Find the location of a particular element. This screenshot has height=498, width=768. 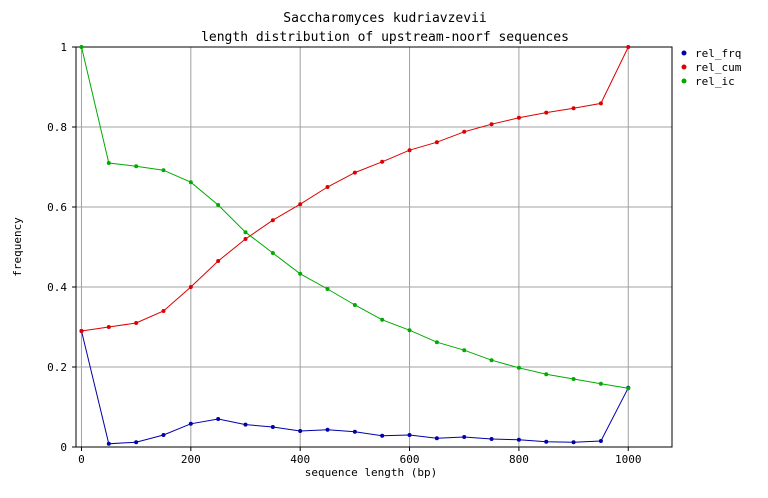

legend-label-rel_ic: rel_ic is located at coordinates (715, 81).